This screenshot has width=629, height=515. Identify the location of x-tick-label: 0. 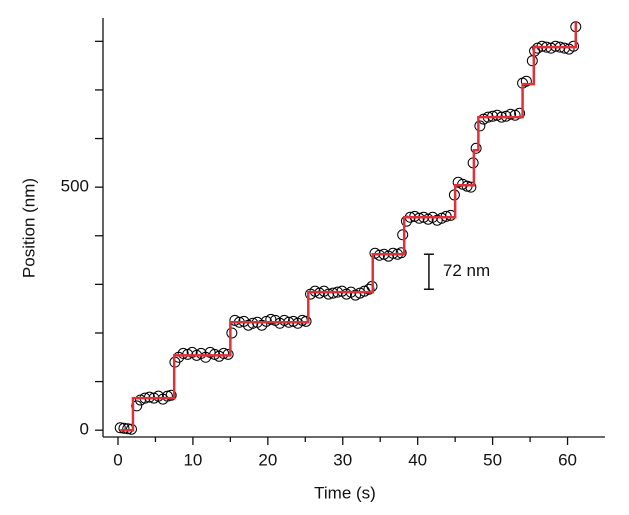
(117, 459).